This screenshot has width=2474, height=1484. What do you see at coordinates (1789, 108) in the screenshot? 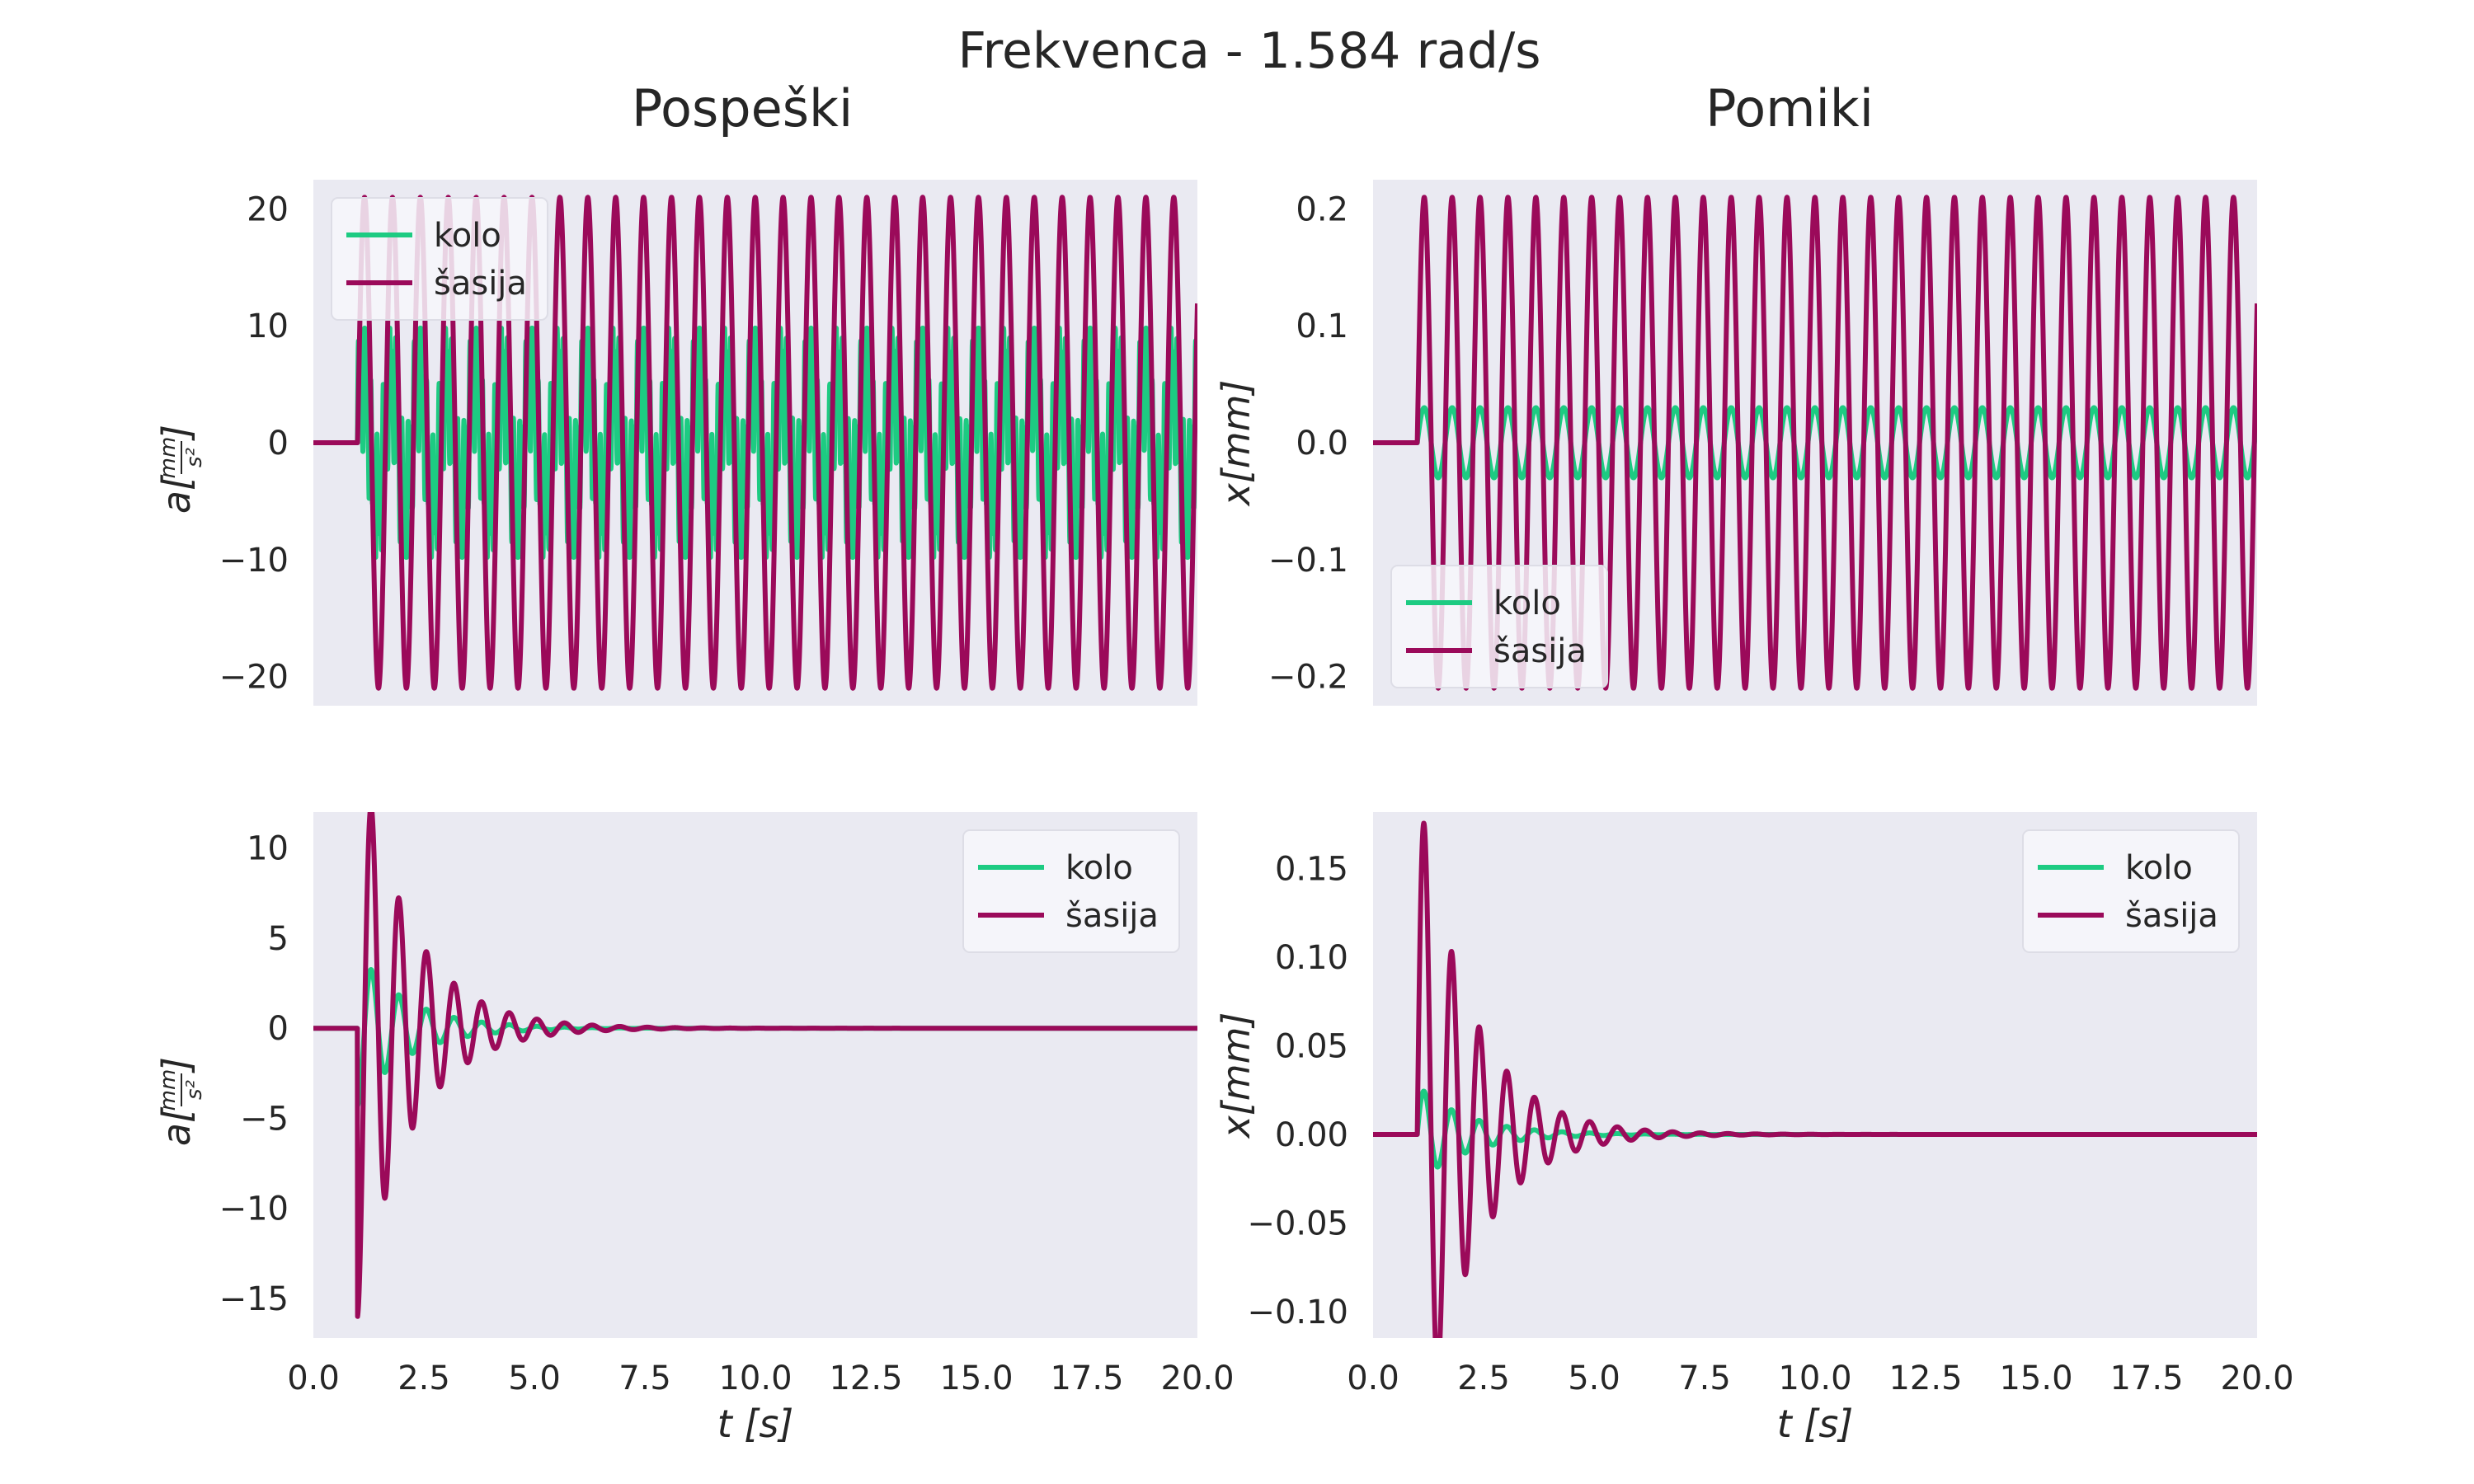
I see `column-title-pomiki: Pomiki` at bounding box center [1789, 108].